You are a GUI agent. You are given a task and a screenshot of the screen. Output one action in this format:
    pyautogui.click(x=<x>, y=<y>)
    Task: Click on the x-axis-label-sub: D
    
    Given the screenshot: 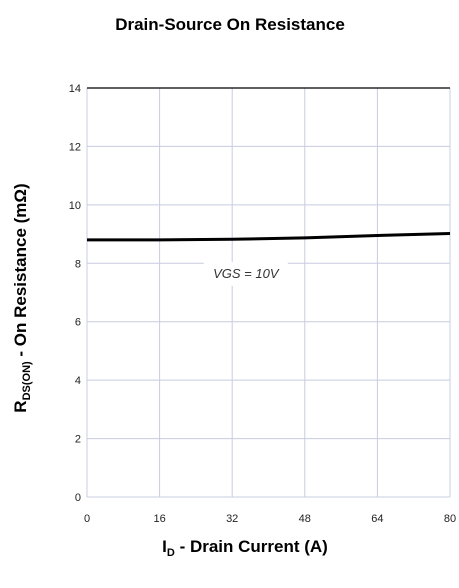 What is the action you would take?
    pyautogui.click(x=171, y=553)
    